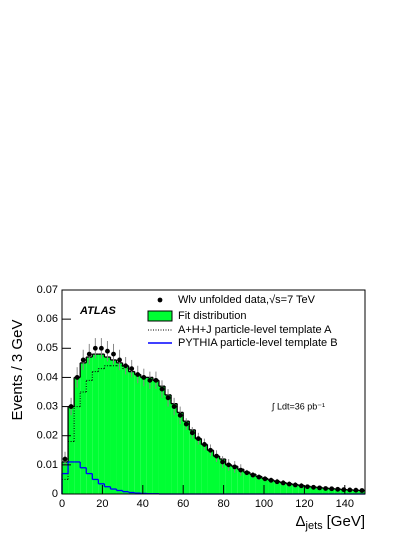  What do you see at coordinates (17, 370) in the screenshot?
I see `y-axis-label: Events / 3 GeV` at bounding box center [17, 370].